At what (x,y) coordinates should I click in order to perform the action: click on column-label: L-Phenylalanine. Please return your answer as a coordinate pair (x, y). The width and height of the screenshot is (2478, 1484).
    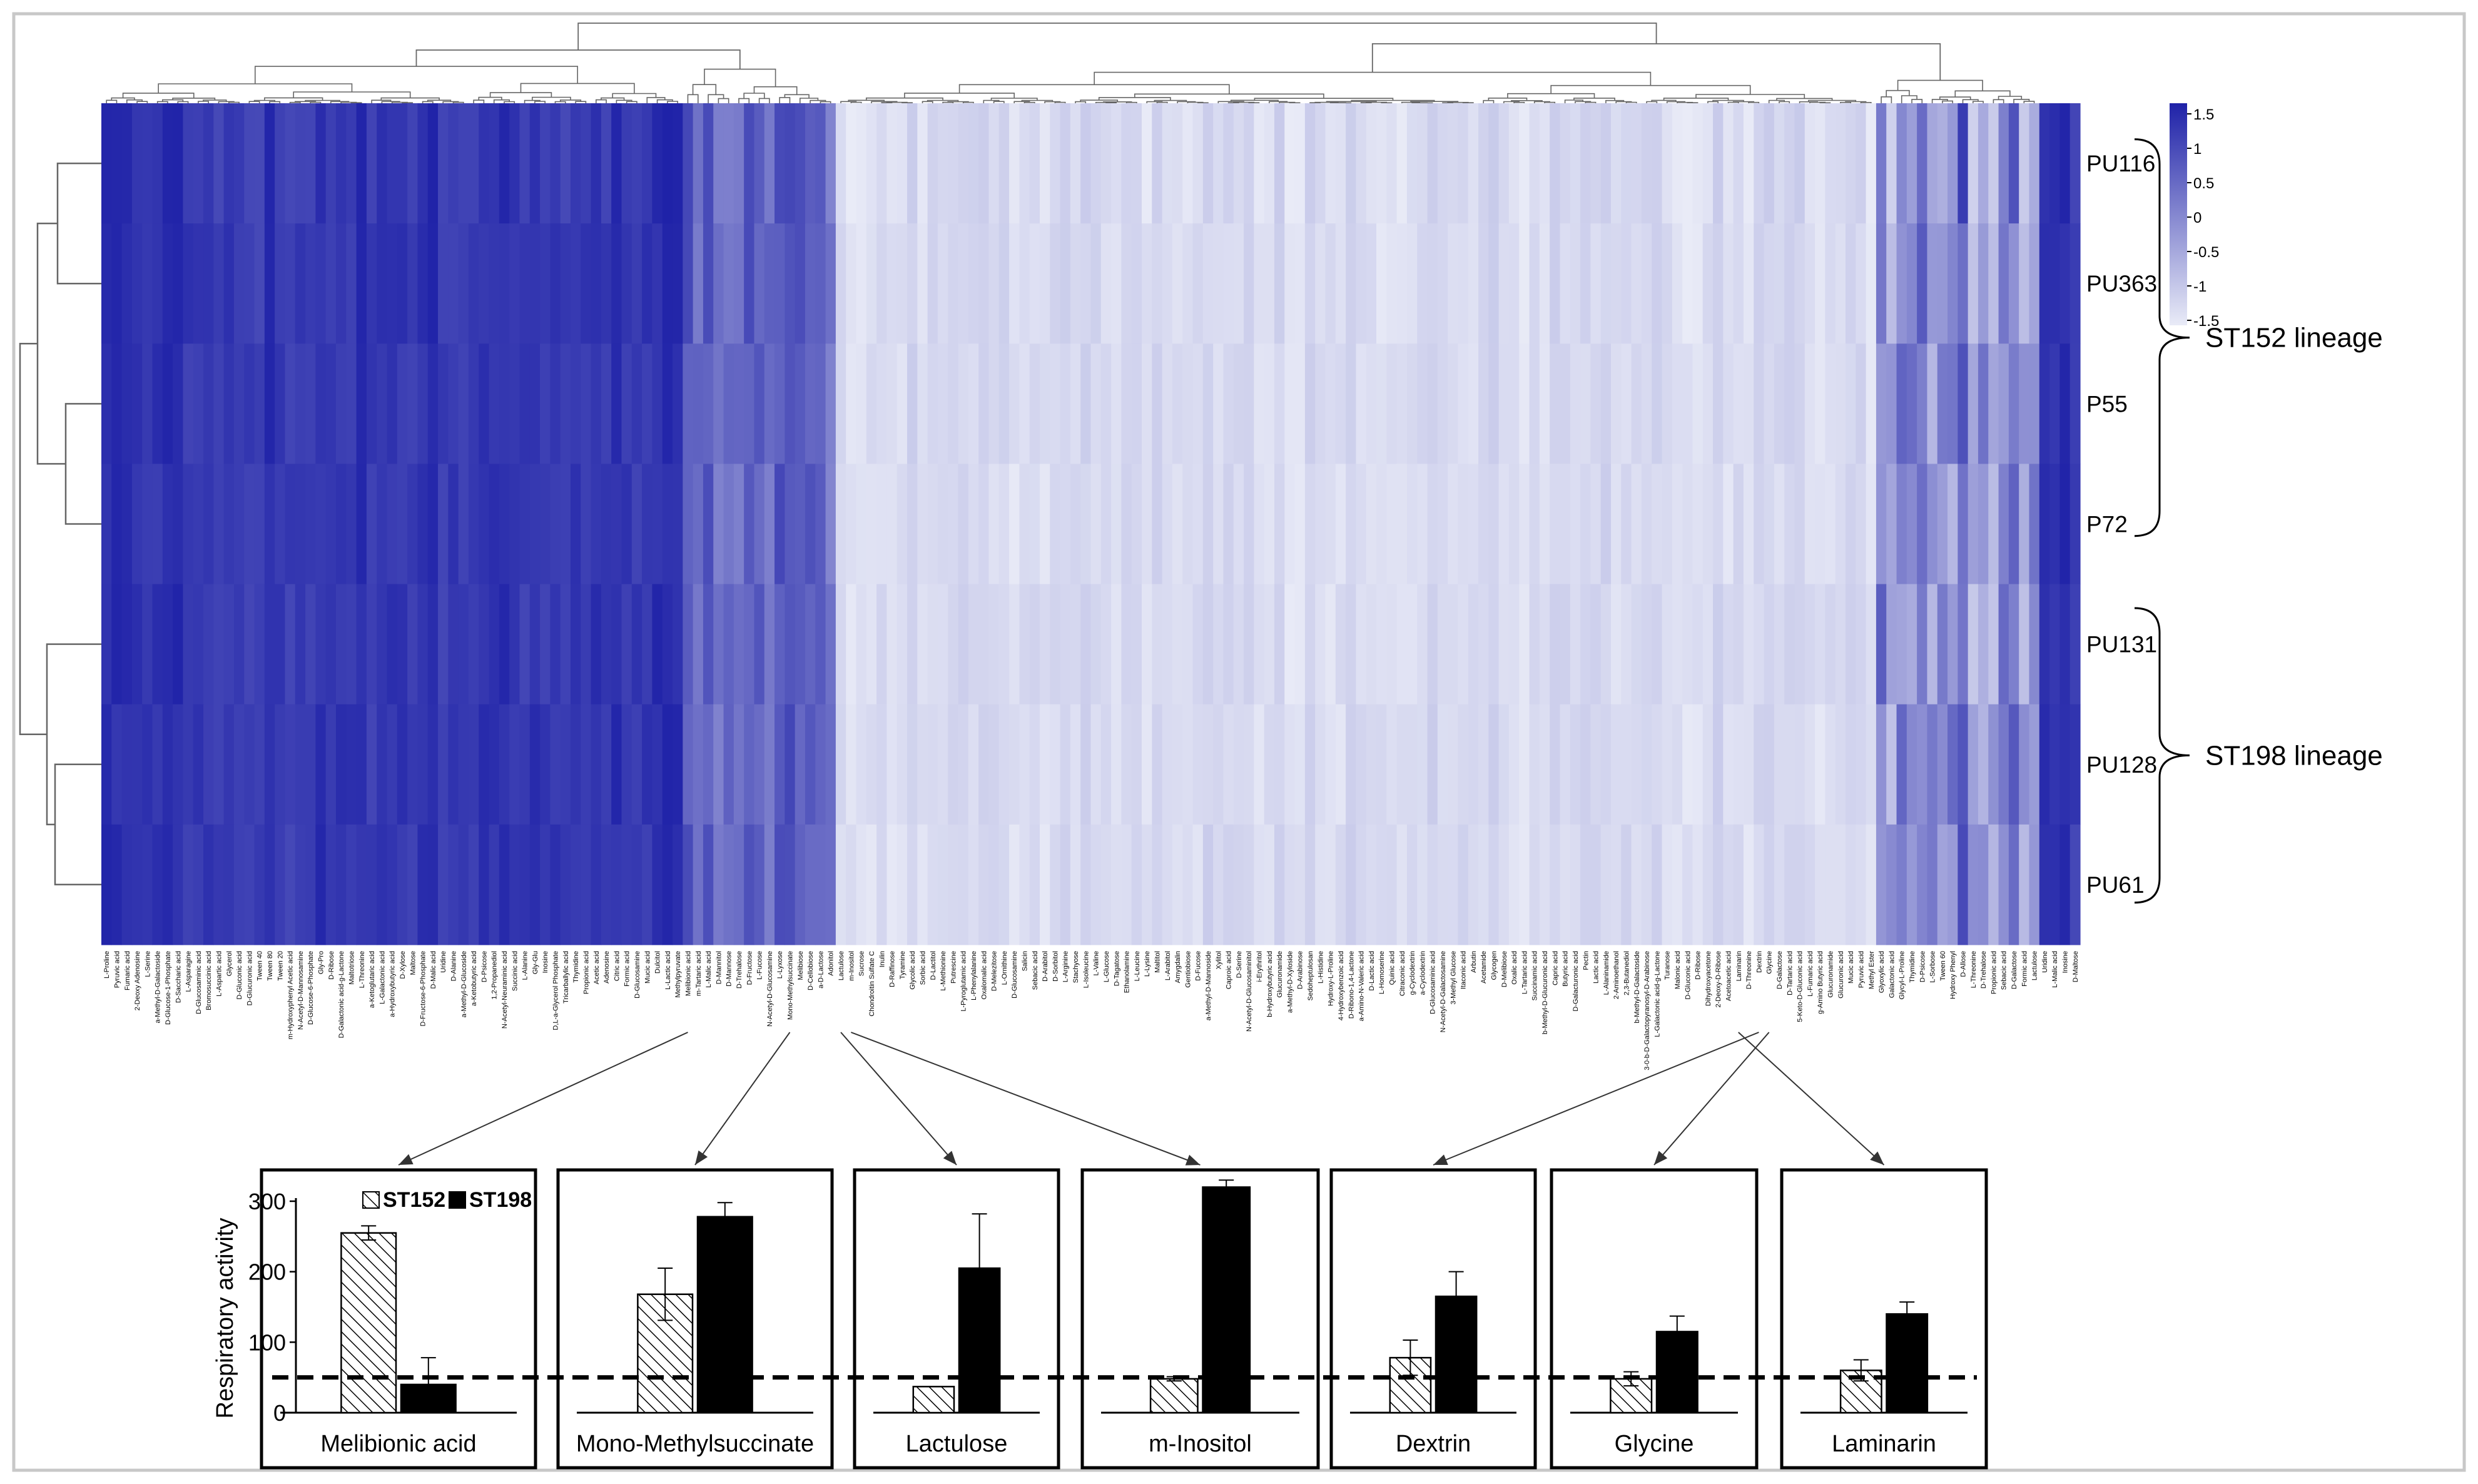
    Looking at the image, I should click on (974, 975).